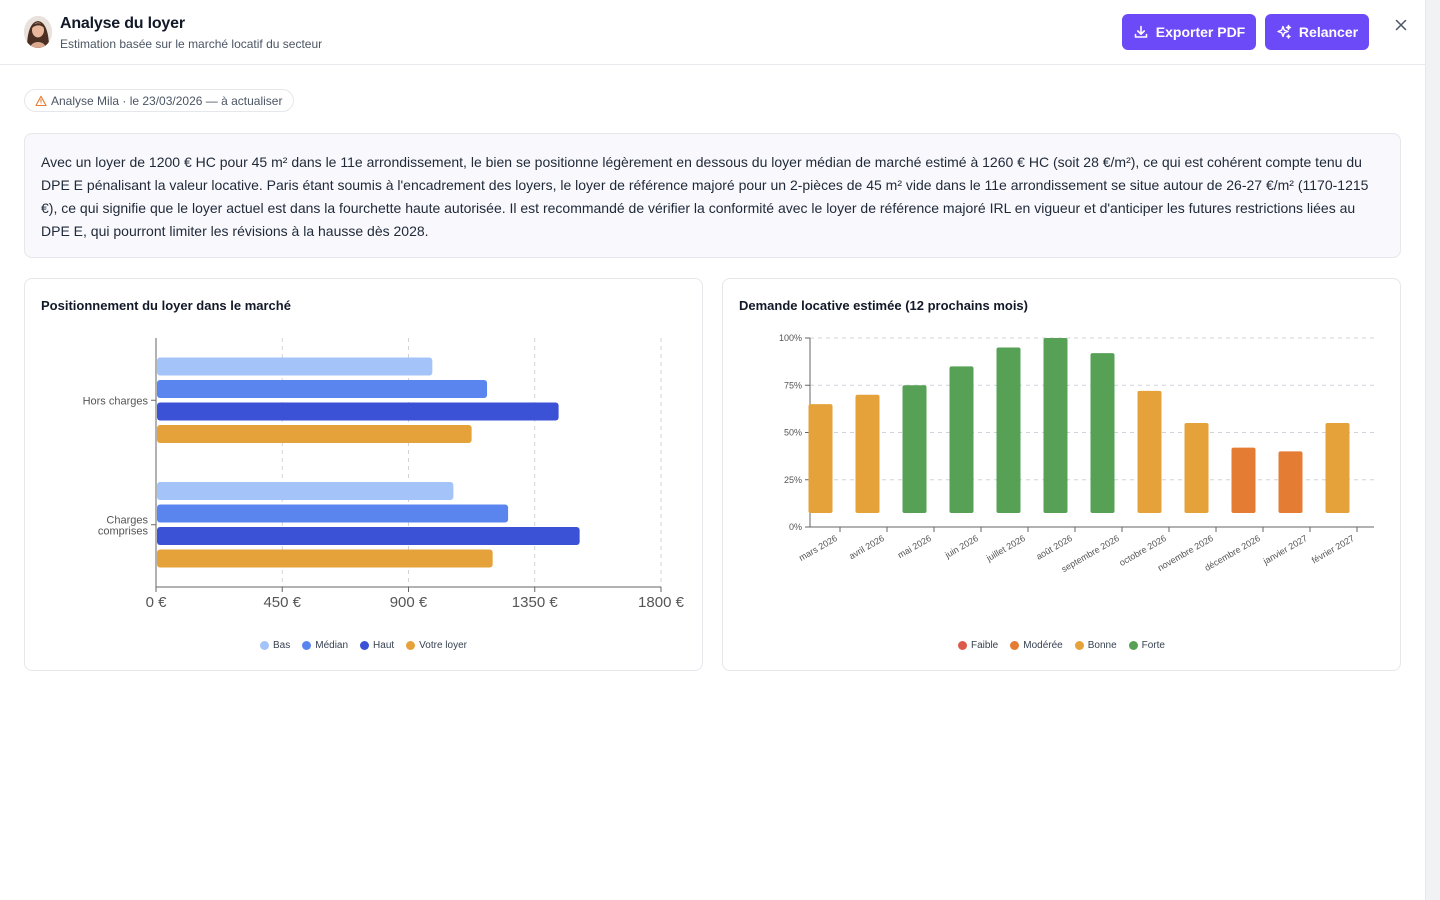  Describe the element at coordinates (1153, 645) in the screenshot. I see `legend-label: Forte` at that location.